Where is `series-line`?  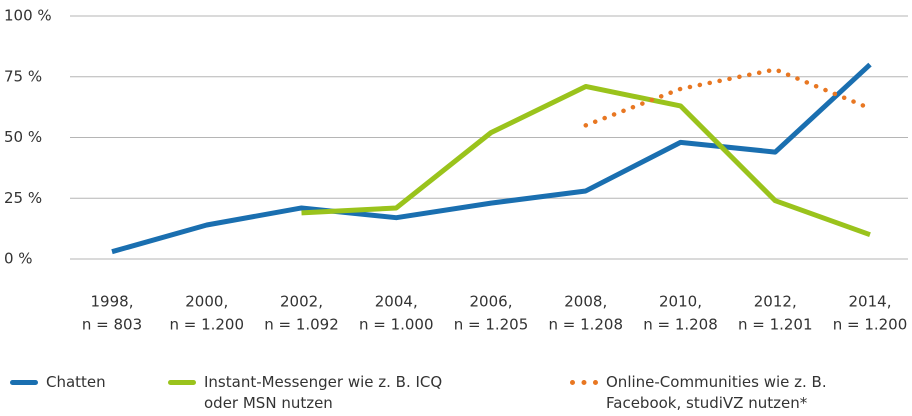 series-line is located at coordinates (728, 97).